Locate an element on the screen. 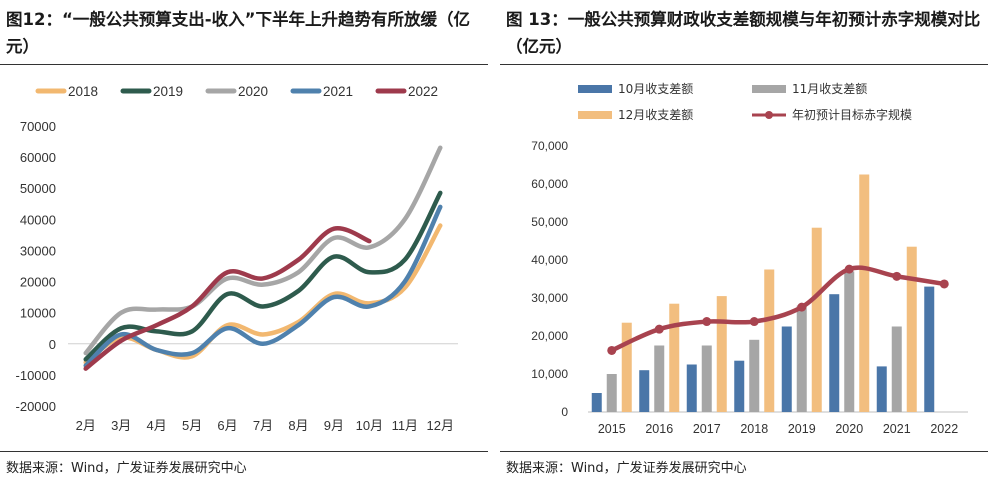  left-y-tick-label-3: 10000 is located at coordinates (38, 313).